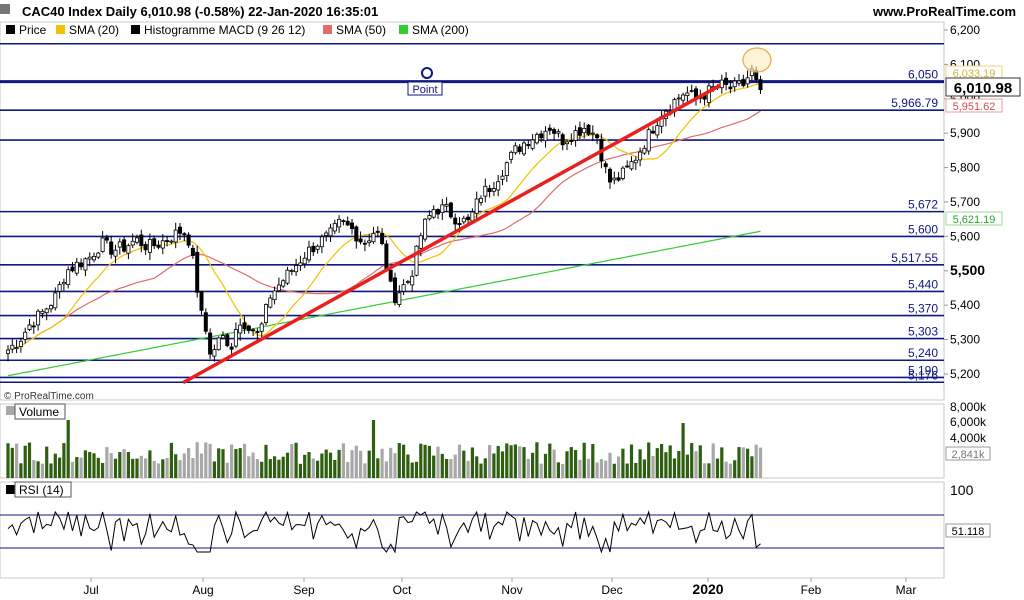 This screenshot has width=1024, height=600. Describe the element at coordinates (923, 375) in the screenshot. I see `level-label: 5,176` at that location.